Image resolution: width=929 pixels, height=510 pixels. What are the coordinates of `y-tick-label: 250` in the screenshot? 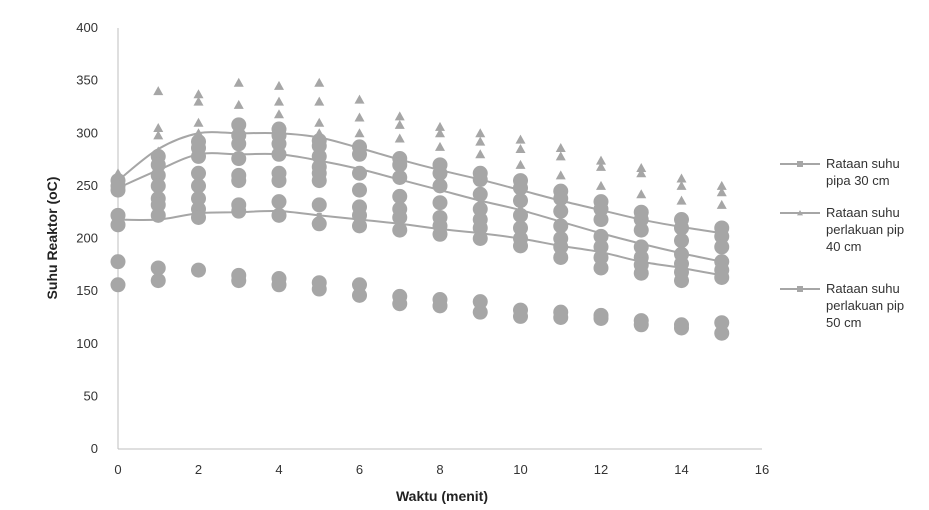 It's located at (87, 185).